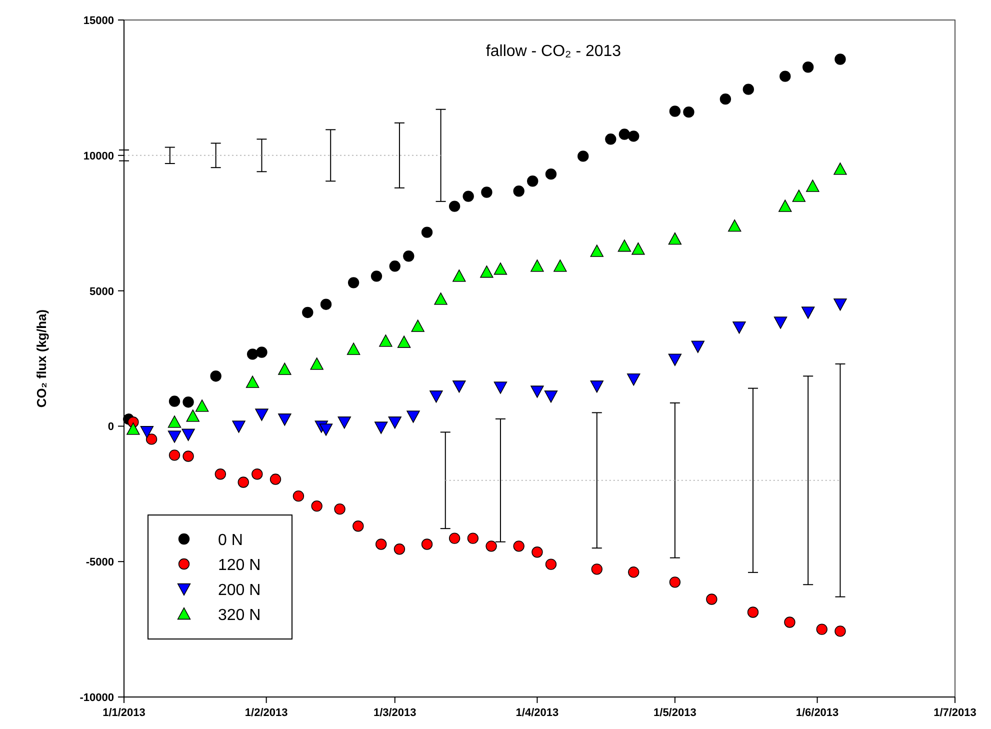 The width and height of the screenshot is (991, 729). What do you see at coordinates (537, 713) in the screenshot?
I see `x-tick-label: 1/4/2013` at bounding box center [537, 713].